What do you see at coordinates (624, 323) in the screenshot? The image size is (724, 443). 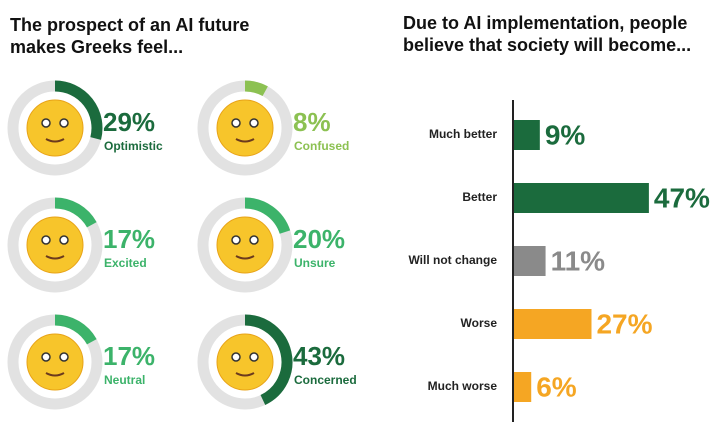 I see `value-label: 27%` at bounding box center [624, 323].